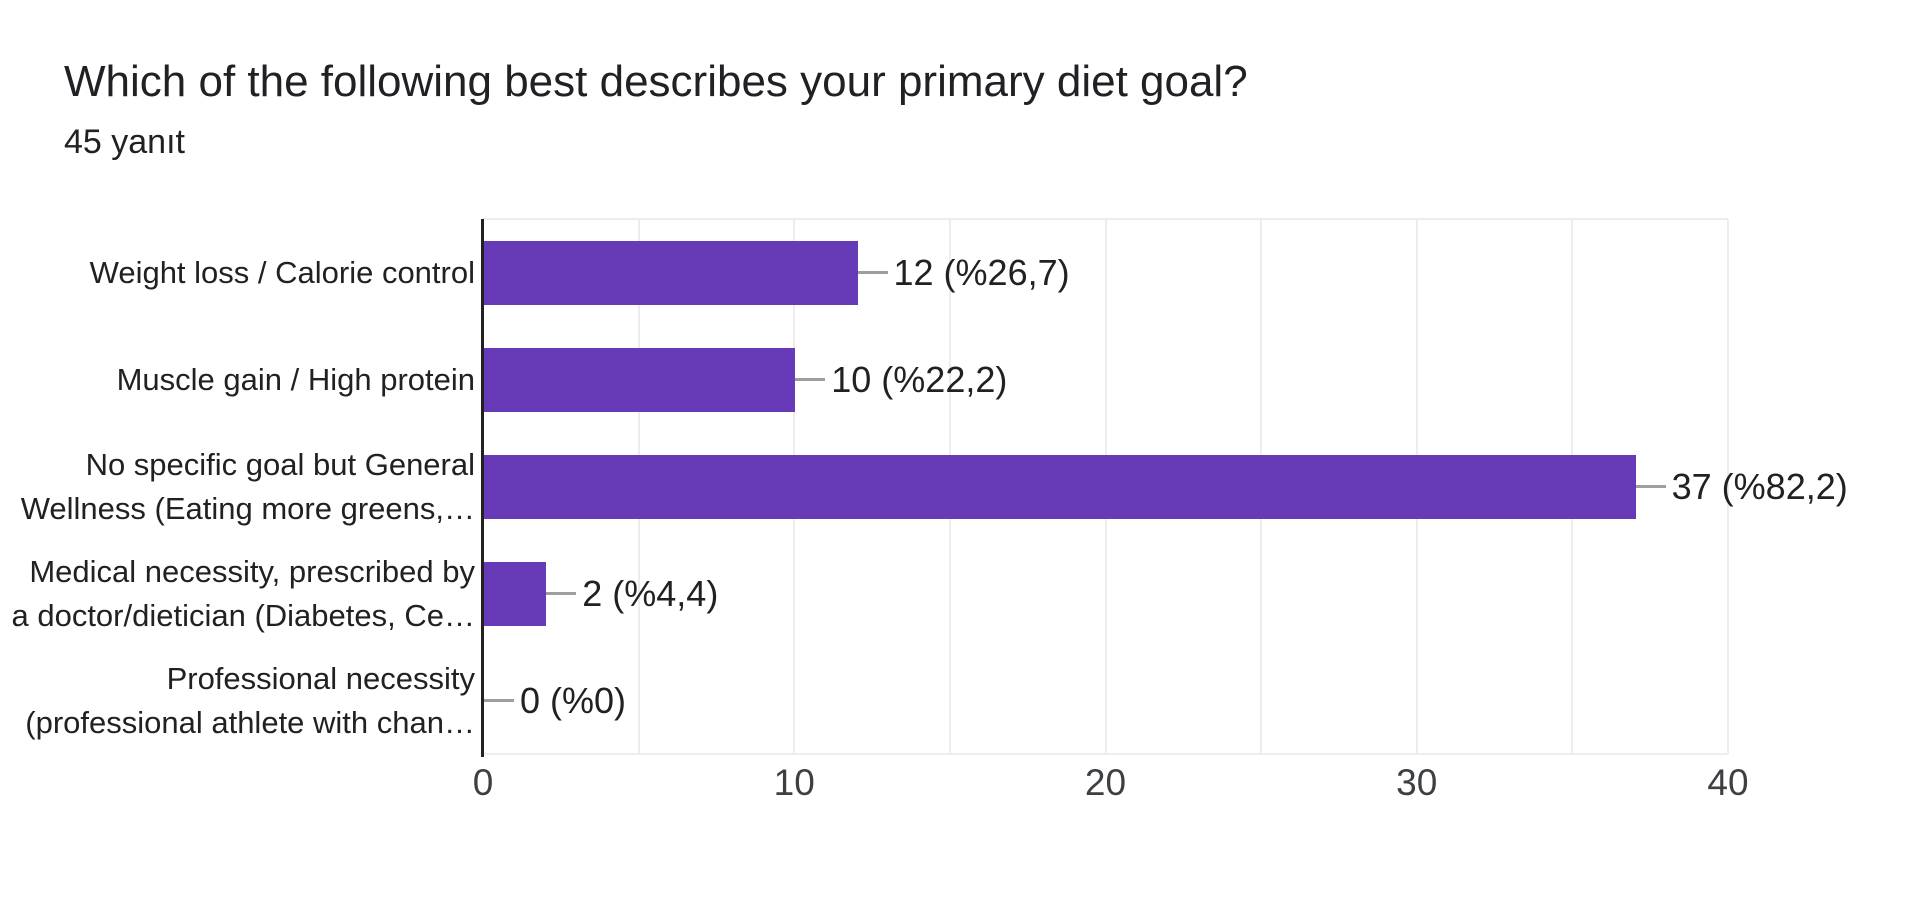 The image size is (1920, 913). I want to click on x-axis-tick-label: 30, so click(1417, 782).